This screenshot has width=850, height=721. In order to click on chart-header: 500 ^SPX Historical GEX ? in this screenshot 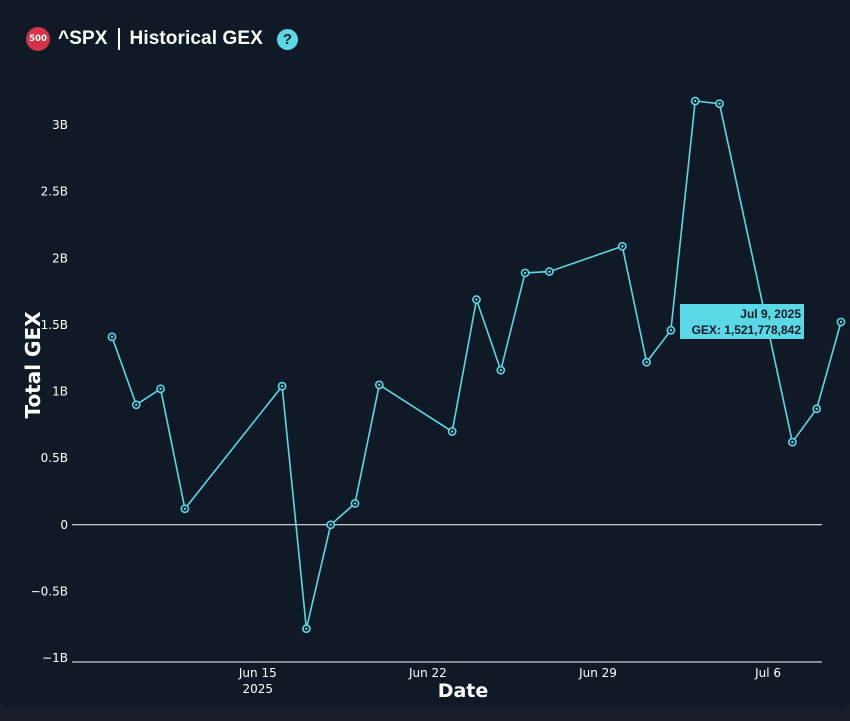, I will do `click(162, 39)`.